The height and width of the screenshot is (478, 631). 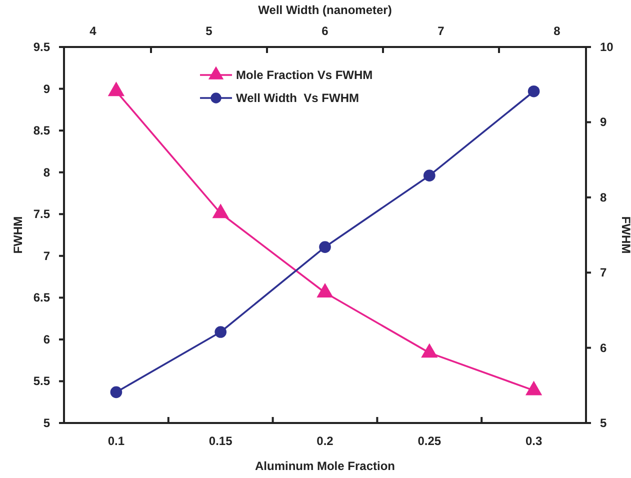 What do you see at coordinates (220, 441) in the screenshot?
I see `x-tick-label: 0.15` at bounding box center [220, 441].